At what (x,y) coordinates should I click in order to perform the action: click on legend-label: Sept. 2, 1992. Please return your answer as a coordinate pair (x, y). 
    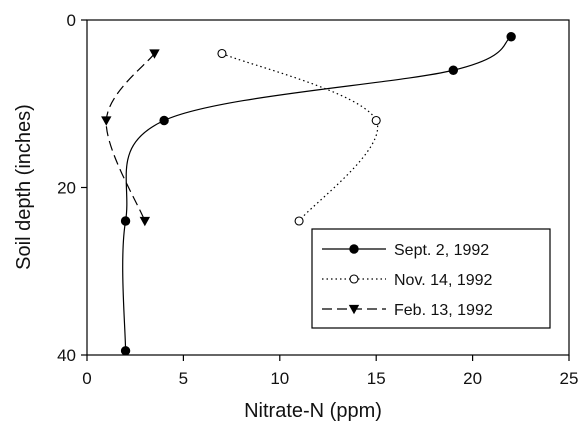
    Looking at the image, I should click on (441, 250).